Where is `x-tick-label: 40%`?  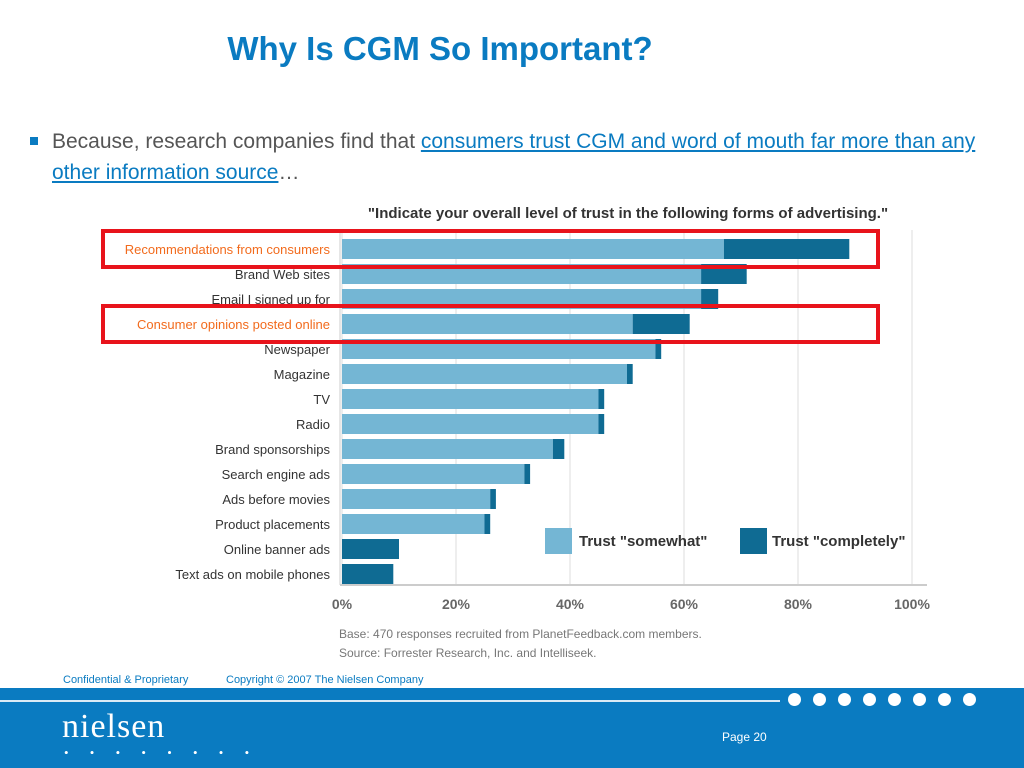 x-tick-label: 40% is located at coordinates (570, 604).